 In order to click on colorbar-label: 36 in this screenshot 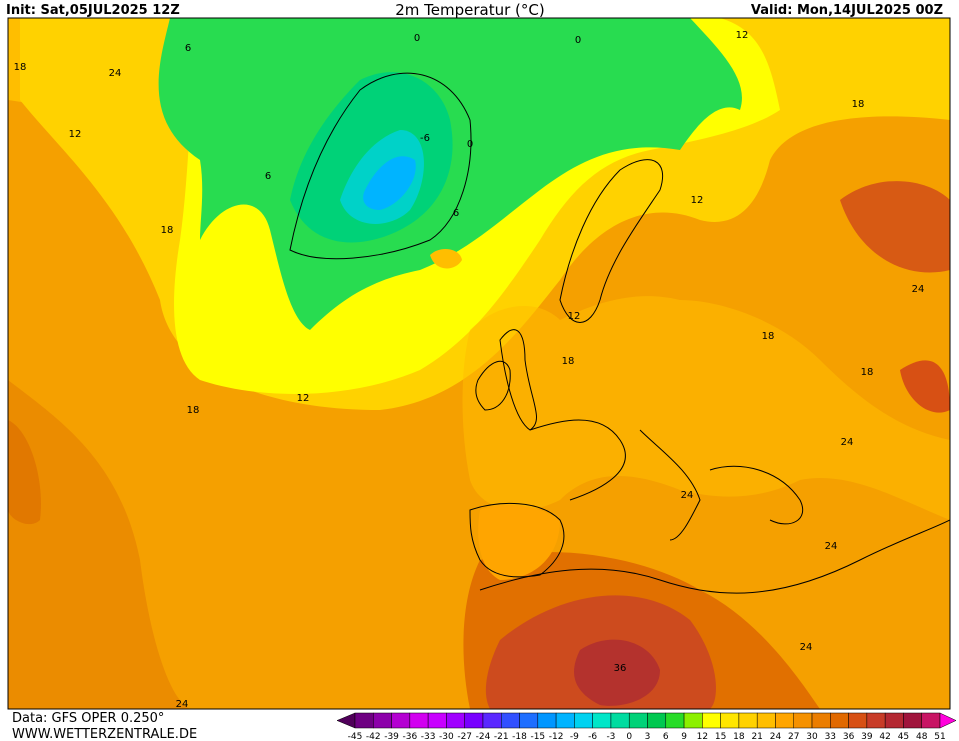, I will do `click(849, 736)`.